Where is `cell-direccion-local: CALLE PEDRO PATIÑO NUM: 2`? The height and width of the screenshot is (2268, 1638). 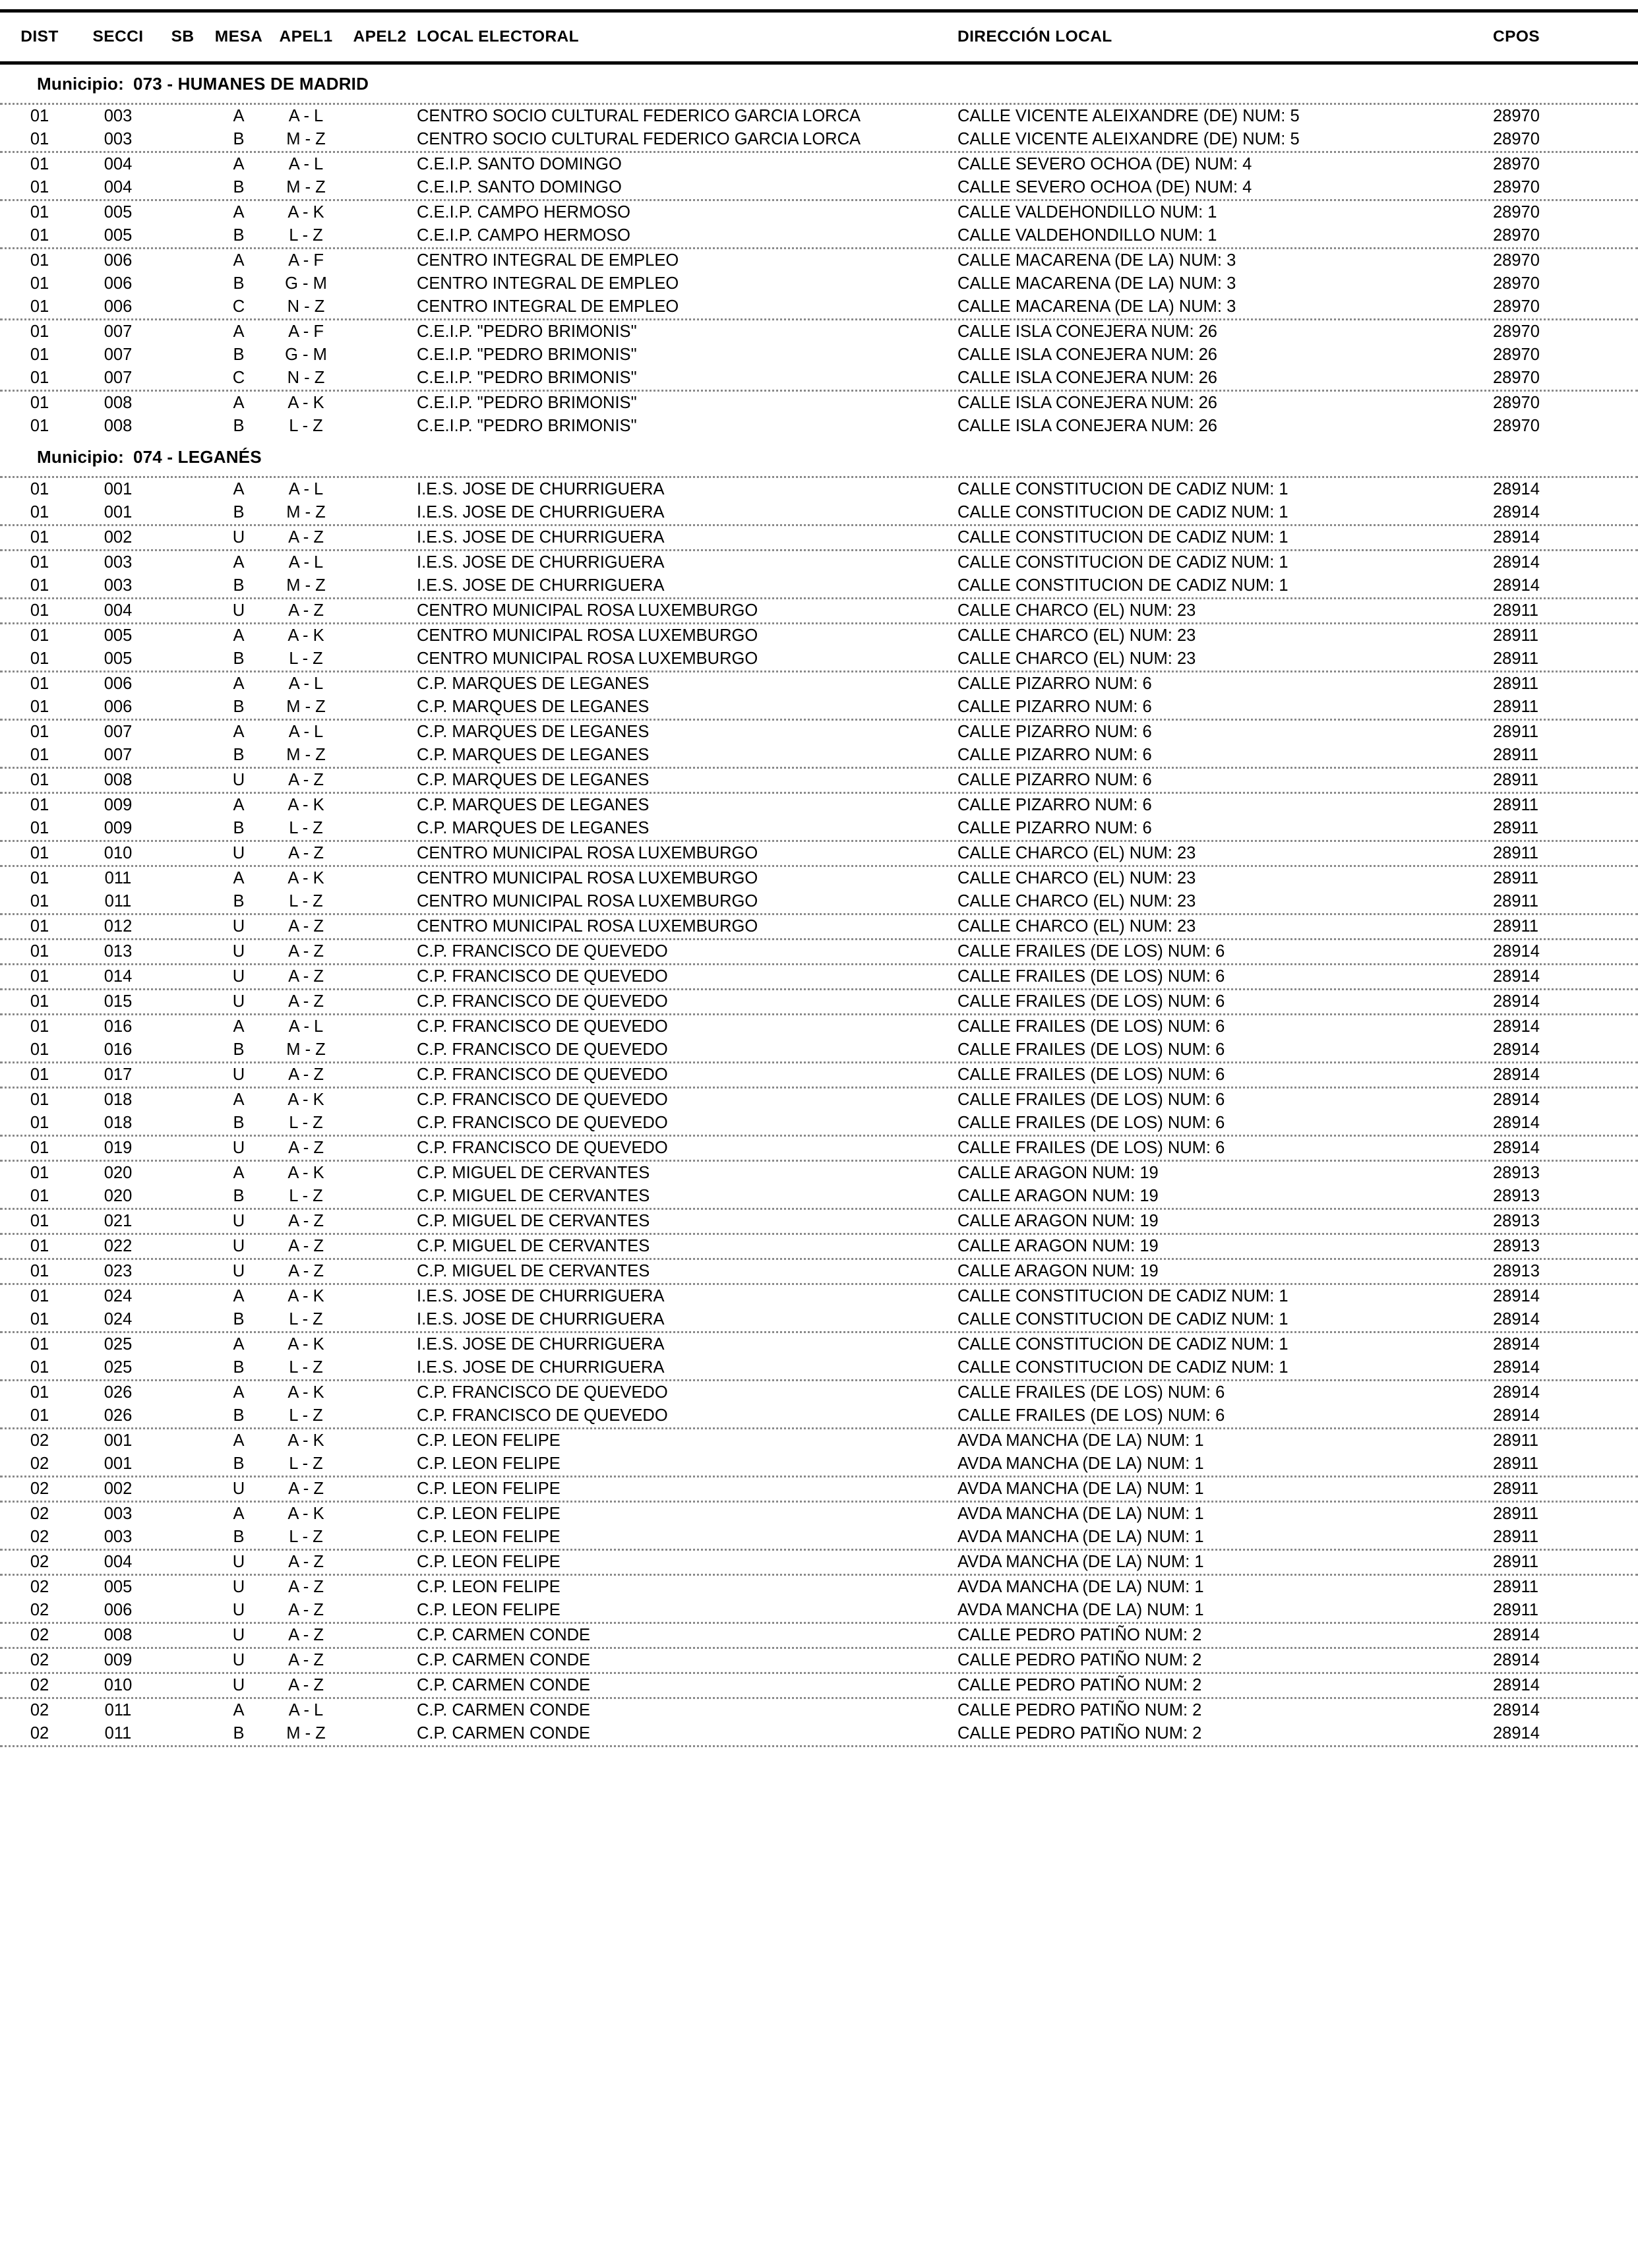 cell-direccion-local: CALLE PEDRO PATIÑO NUM: 2 is located at coordinates (1079, 1733).